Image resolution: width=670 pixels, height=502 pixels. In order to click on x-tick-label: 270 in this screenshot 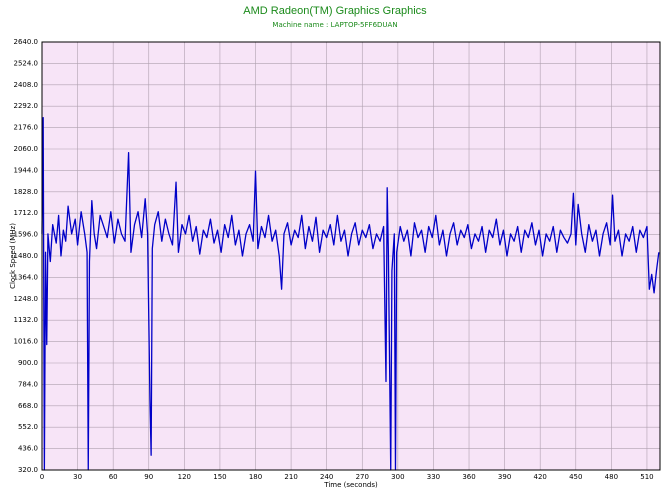, I will do `click(362, 477)`.